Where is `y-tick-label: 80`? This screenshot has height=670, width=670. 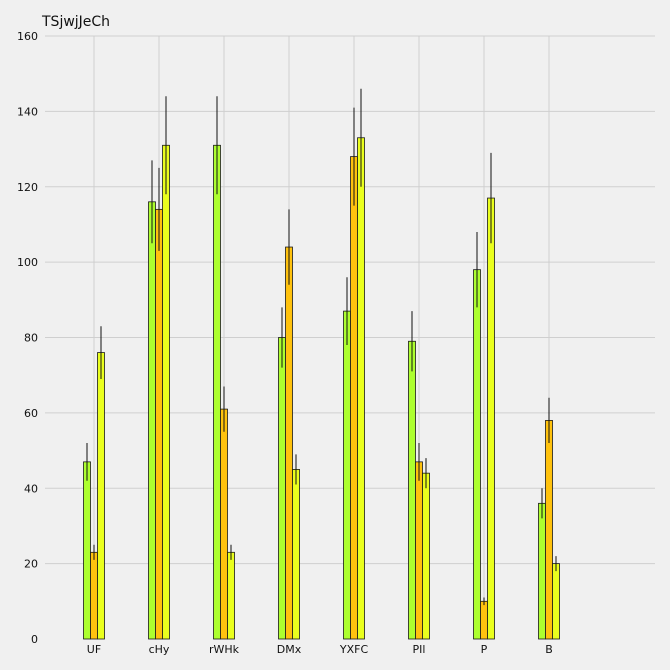 y-tick-label: 80 is located at coordinates (31, 338).